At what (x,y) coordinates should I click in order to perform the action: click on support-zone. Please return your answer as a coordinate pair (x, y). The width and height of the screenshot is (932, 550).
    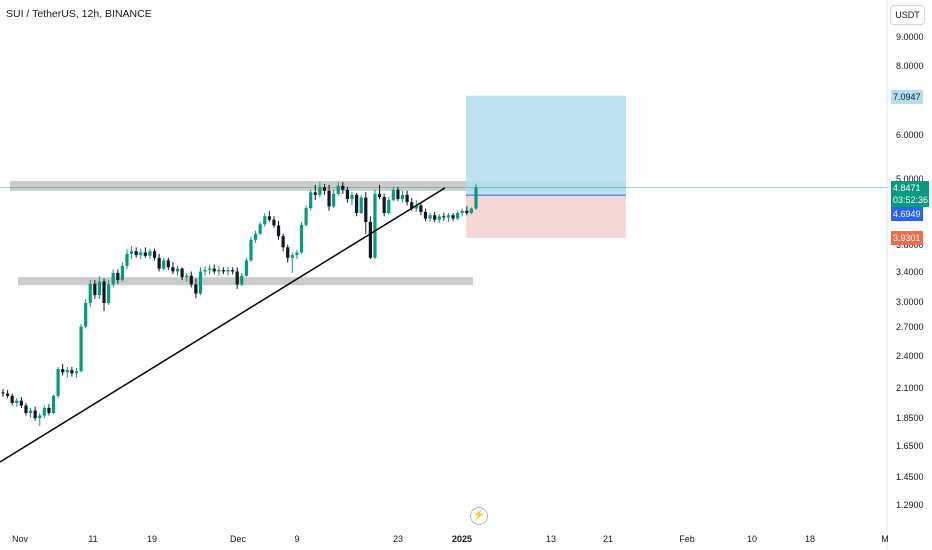
    Looking at the image, I should click on (245, 281).